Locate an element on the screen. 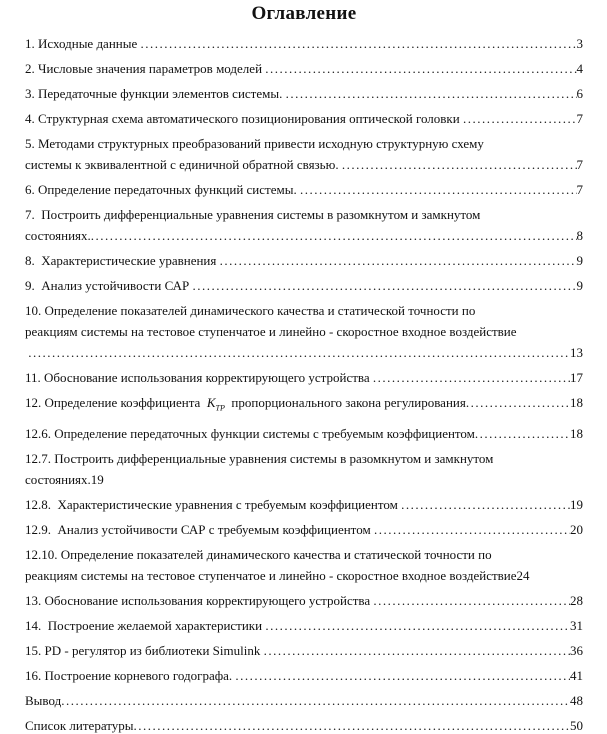 This screenshot has height=734, width=607. page-number: 24 is located at coordinates (523, 575).